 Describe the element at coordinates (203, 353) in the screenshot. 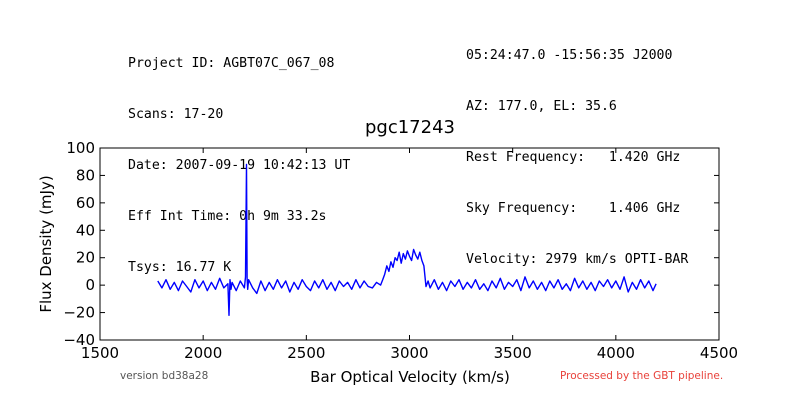

I see `x-tick-label: 2000` at that location.